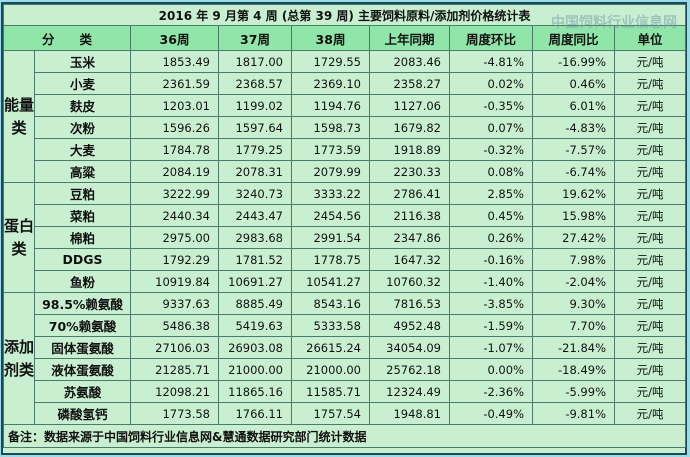 The width and height of the screenshot is (690, 457). What do you see at coordinates (491, 193) in the screenshot?
I see `wow-change-cell: 2.85%` at bounding box center [491, 193].